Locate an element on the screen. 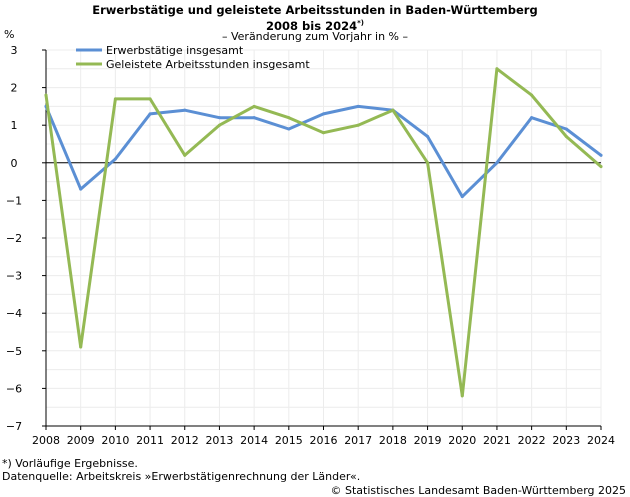  x-tick-label: 2021 is located at coordinates (497, 440).